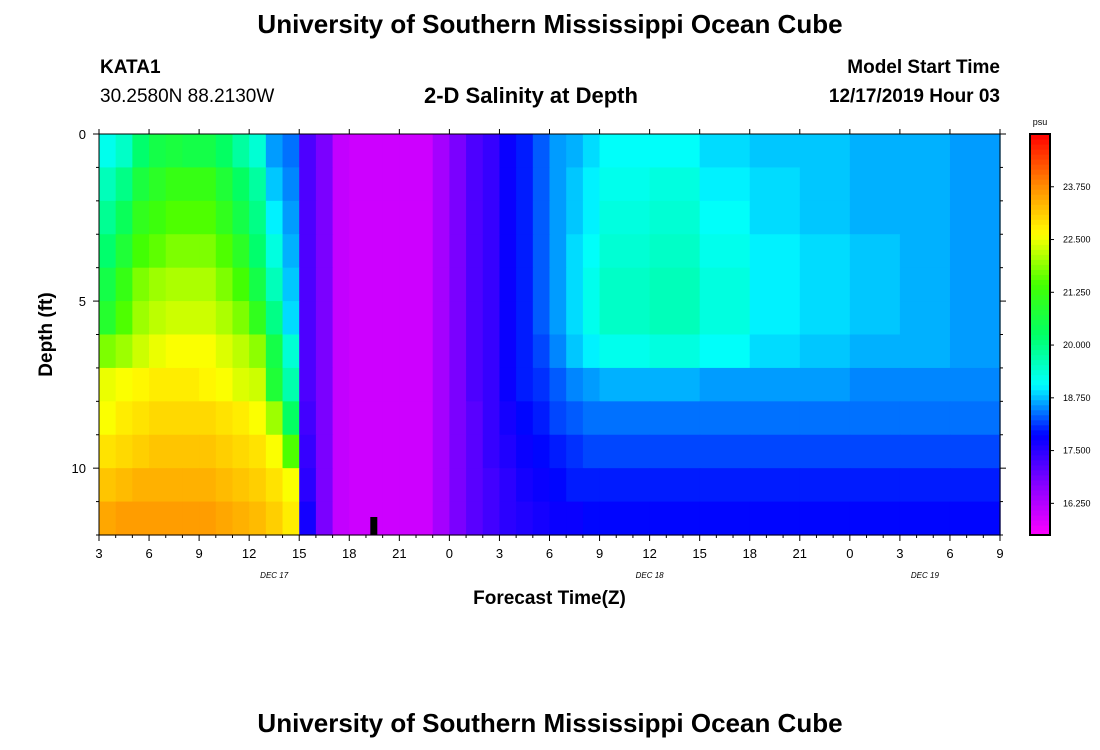  Describe the element at coordinates (148, 553) in the screenshot. I see `x-tick-label: 6` at that location.